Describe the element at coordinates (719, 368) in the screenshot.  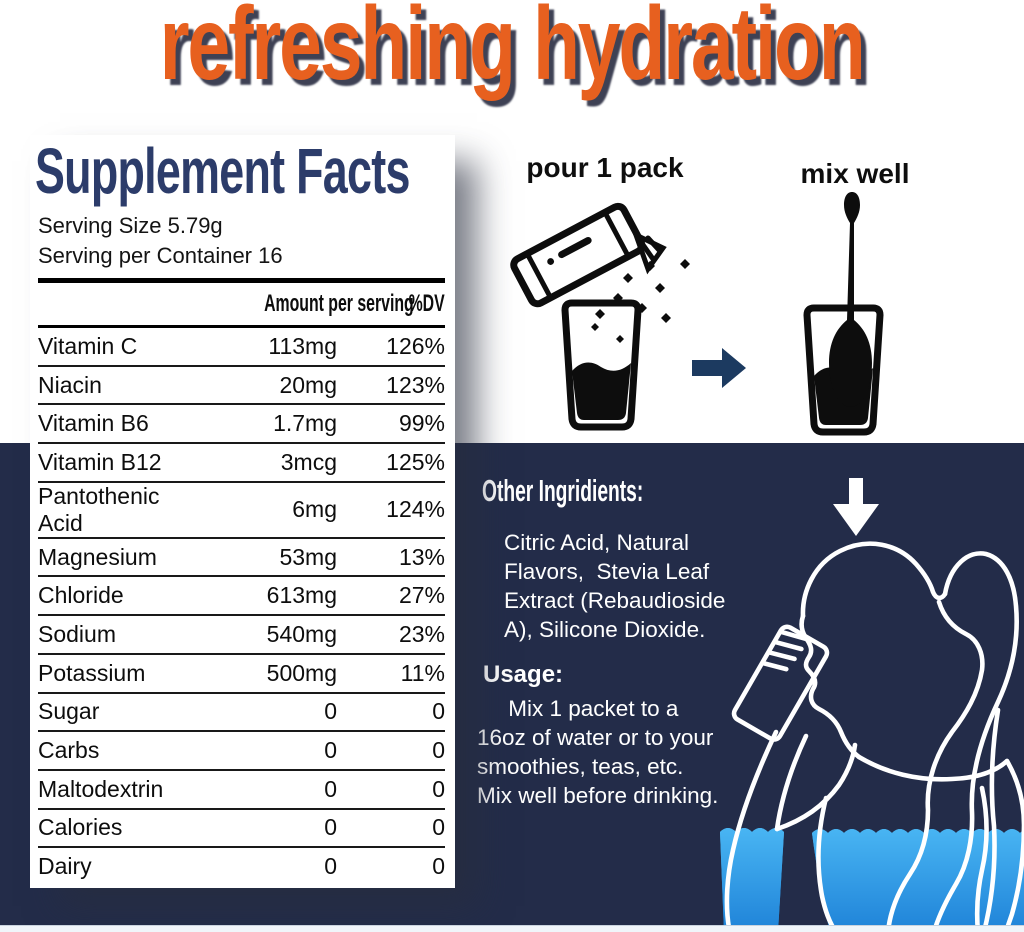
I see `arrow-right-icon` at that location.